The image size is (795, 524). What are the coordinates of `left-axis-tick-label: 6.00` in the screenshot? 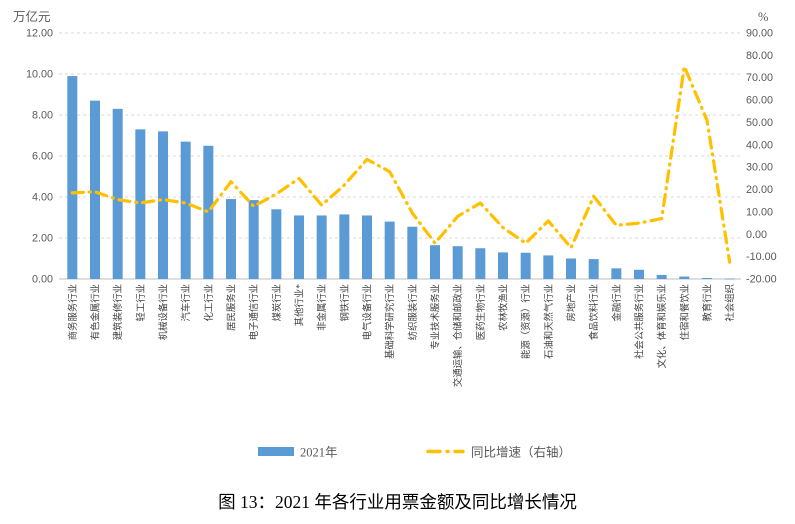 It's located at (42, 157).